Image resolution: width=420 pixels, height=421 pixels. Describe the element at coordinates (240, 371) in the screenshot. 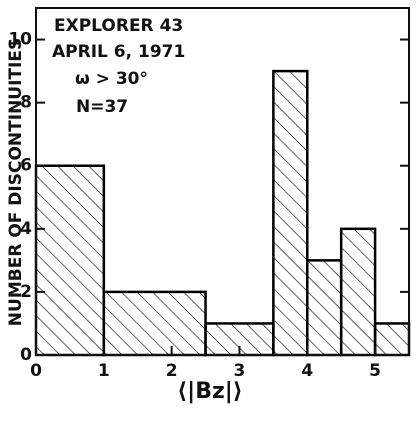

I see `x-tick-label: 3` at that location.